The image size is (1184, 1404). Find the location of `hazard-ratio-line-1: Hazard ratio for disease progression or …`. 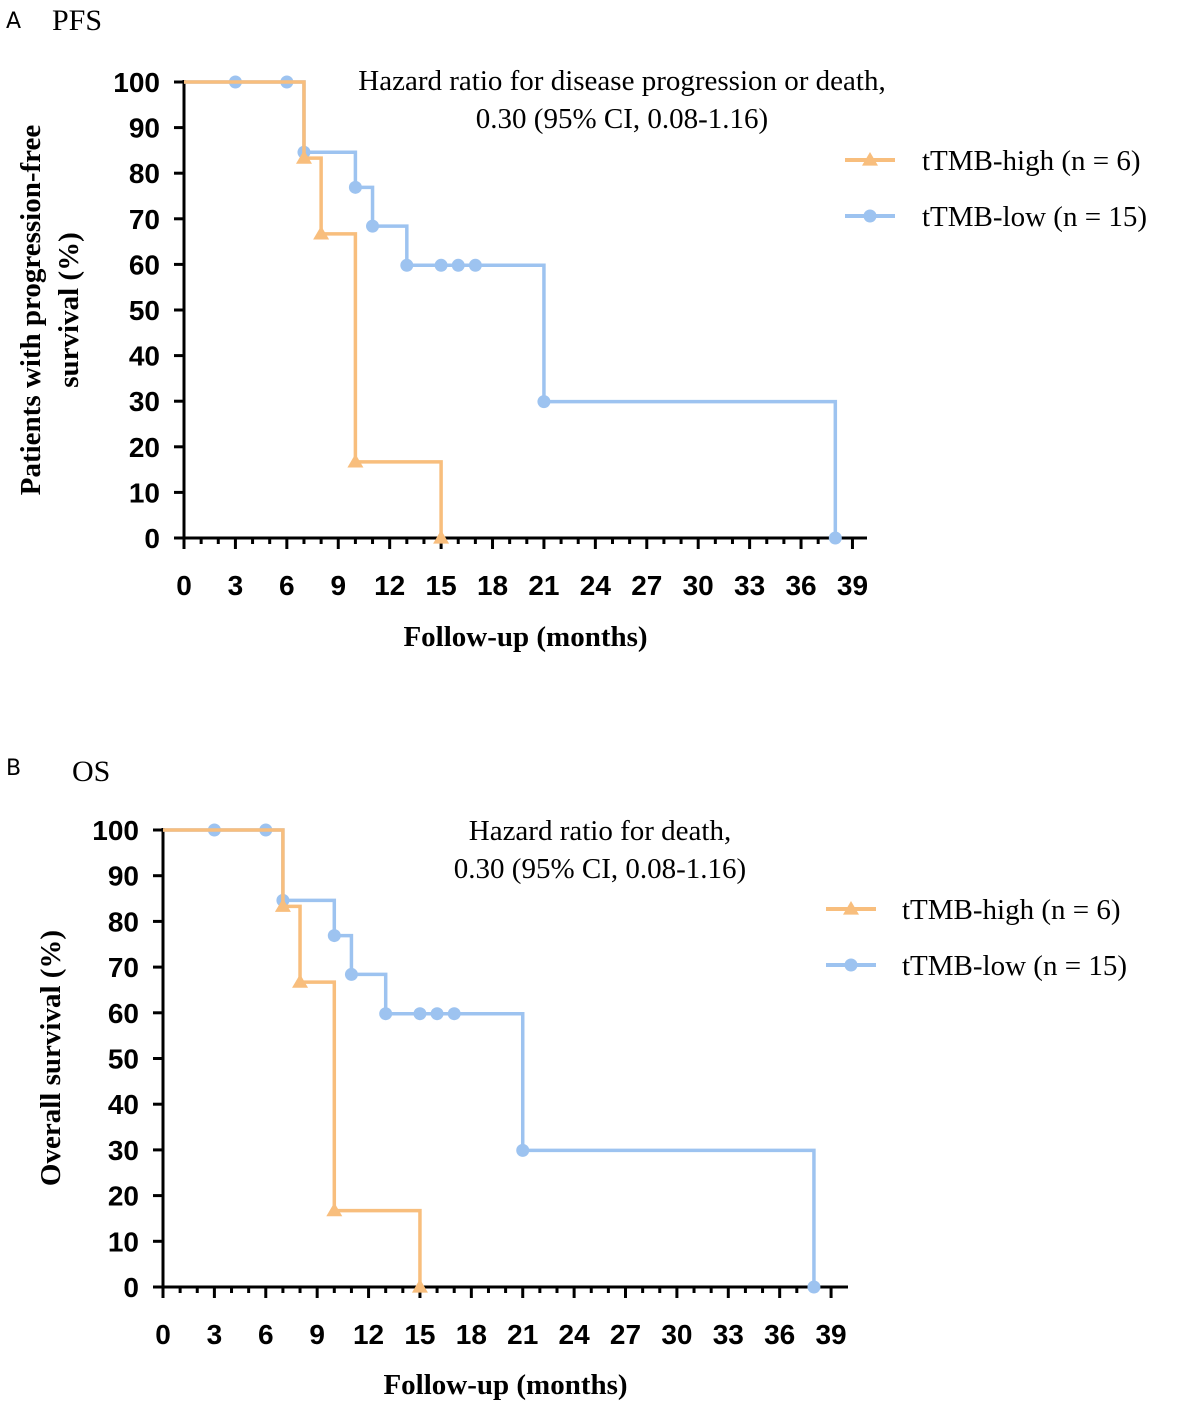

hazard-ratio-line-1: Hazard ratio for disease progression or … is located at coordinates (621, 81).